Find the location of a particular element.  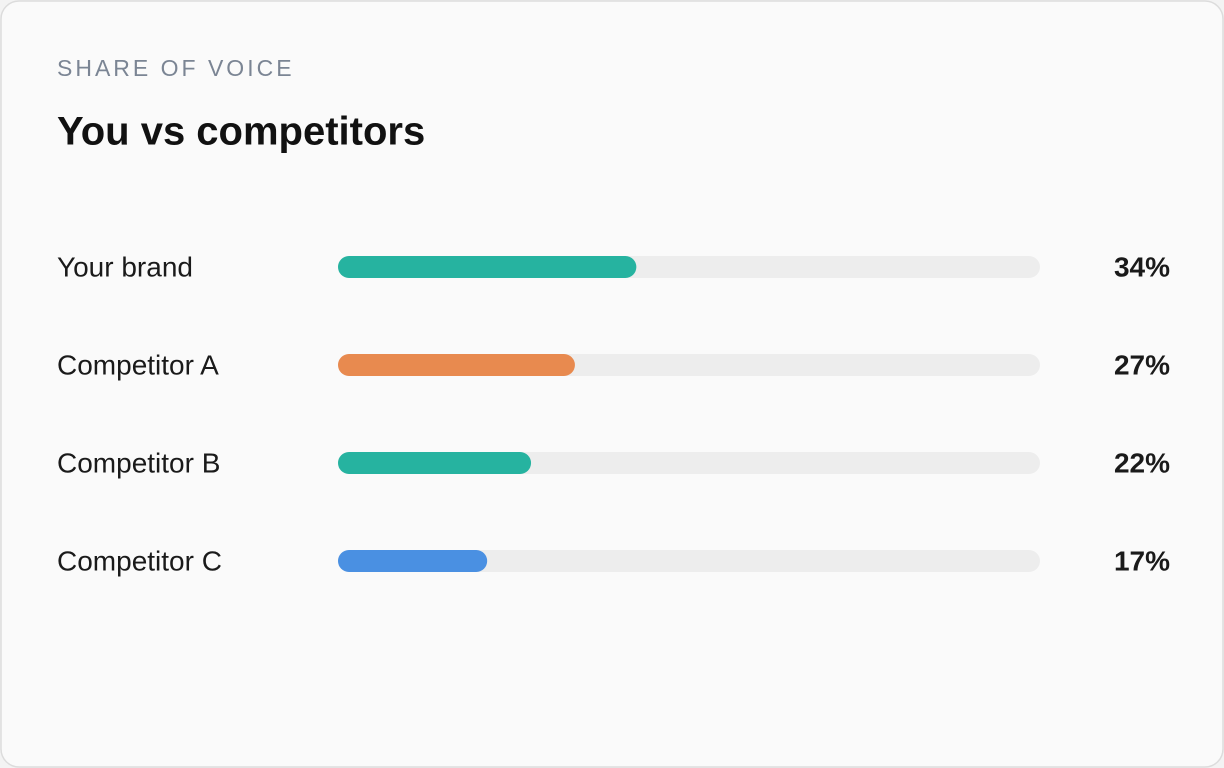

bar-label: Your brand is located at coordinates (125, 266).